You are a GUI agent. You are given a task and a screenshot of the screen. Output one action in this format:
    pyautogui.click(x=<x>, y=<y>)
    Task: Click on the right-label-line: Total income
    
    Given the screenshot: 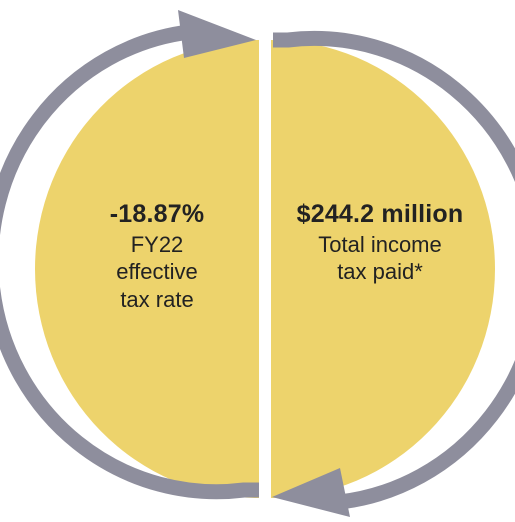 What is the action you would take?
    pyautogui.click(x=380, y=244)
    